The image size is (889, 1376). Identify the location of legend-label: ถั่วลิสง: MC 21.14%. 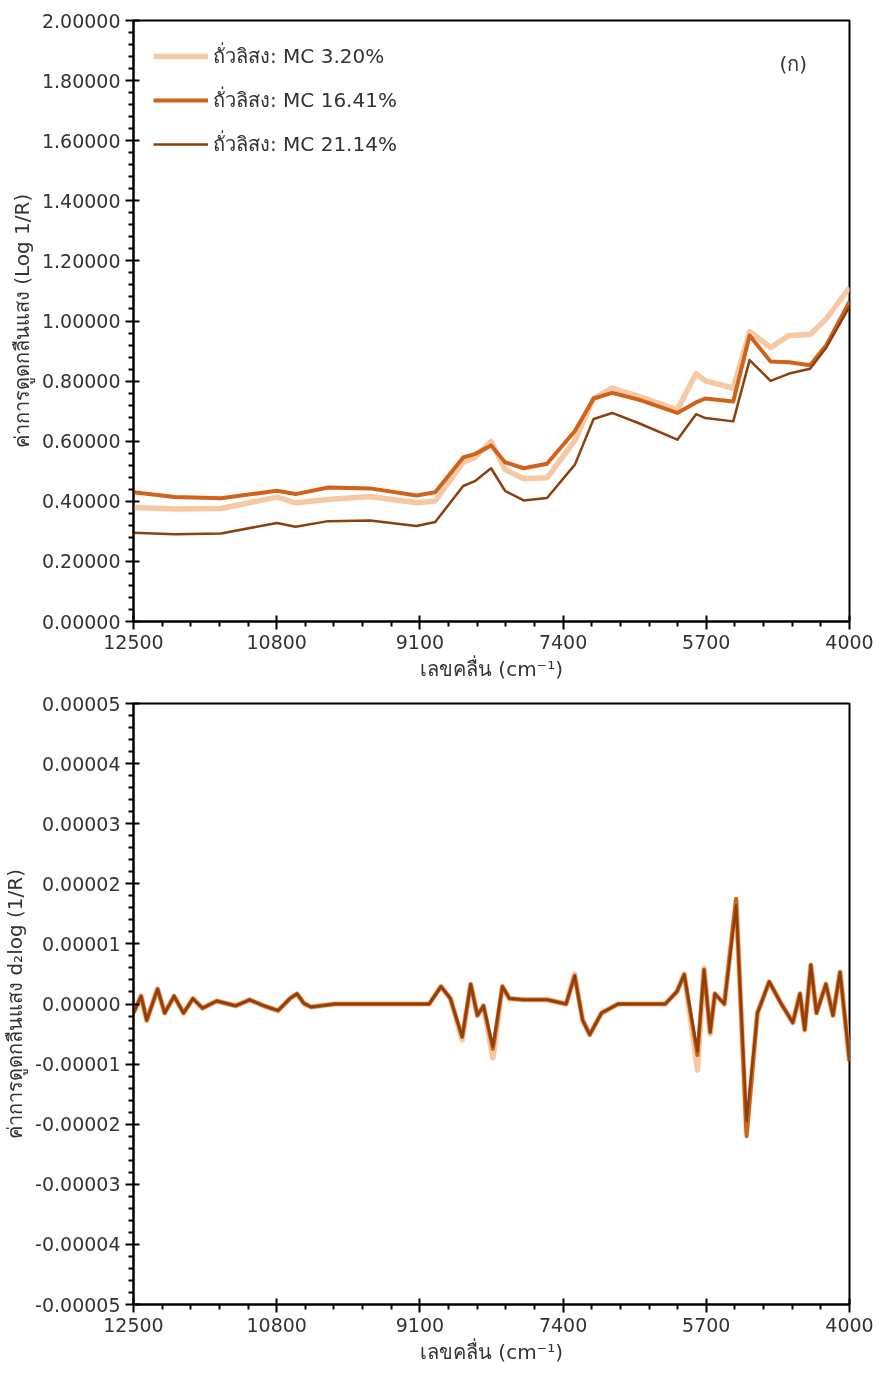
(305, 143).